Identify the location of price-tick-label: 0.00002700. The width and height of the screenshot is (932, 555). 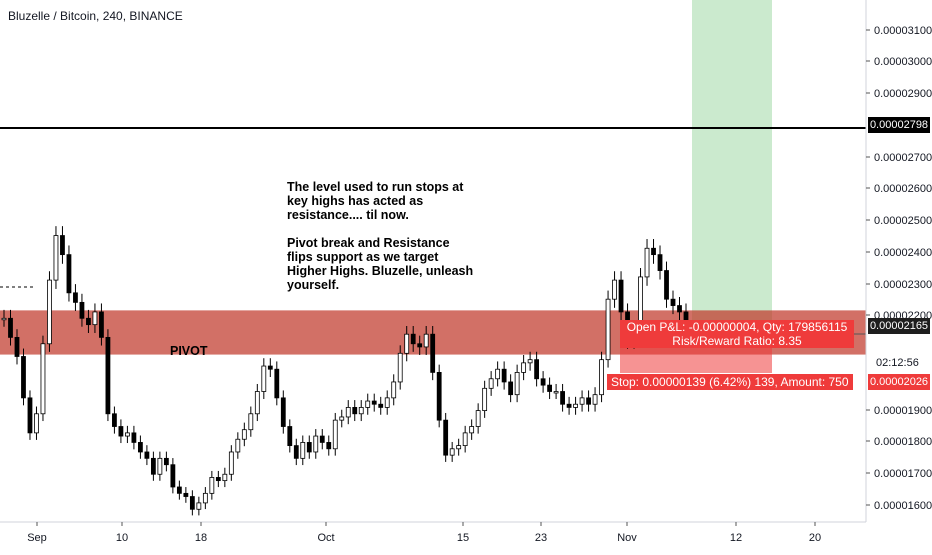
(903, 158).